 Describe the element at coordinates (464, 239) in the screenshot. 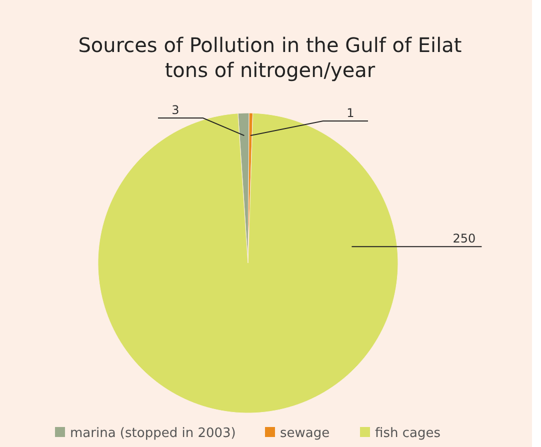

I see `data-label: 250` at that location.